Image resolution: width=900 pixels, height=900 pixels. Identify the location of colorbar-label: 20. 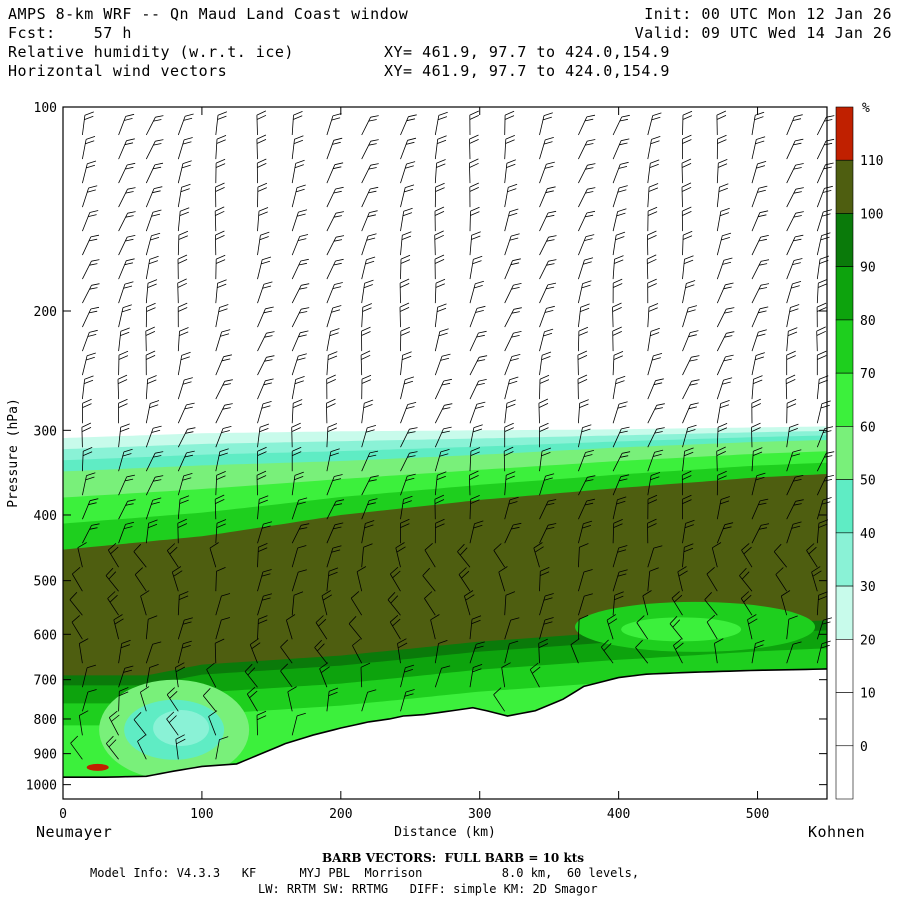
(868, 640).